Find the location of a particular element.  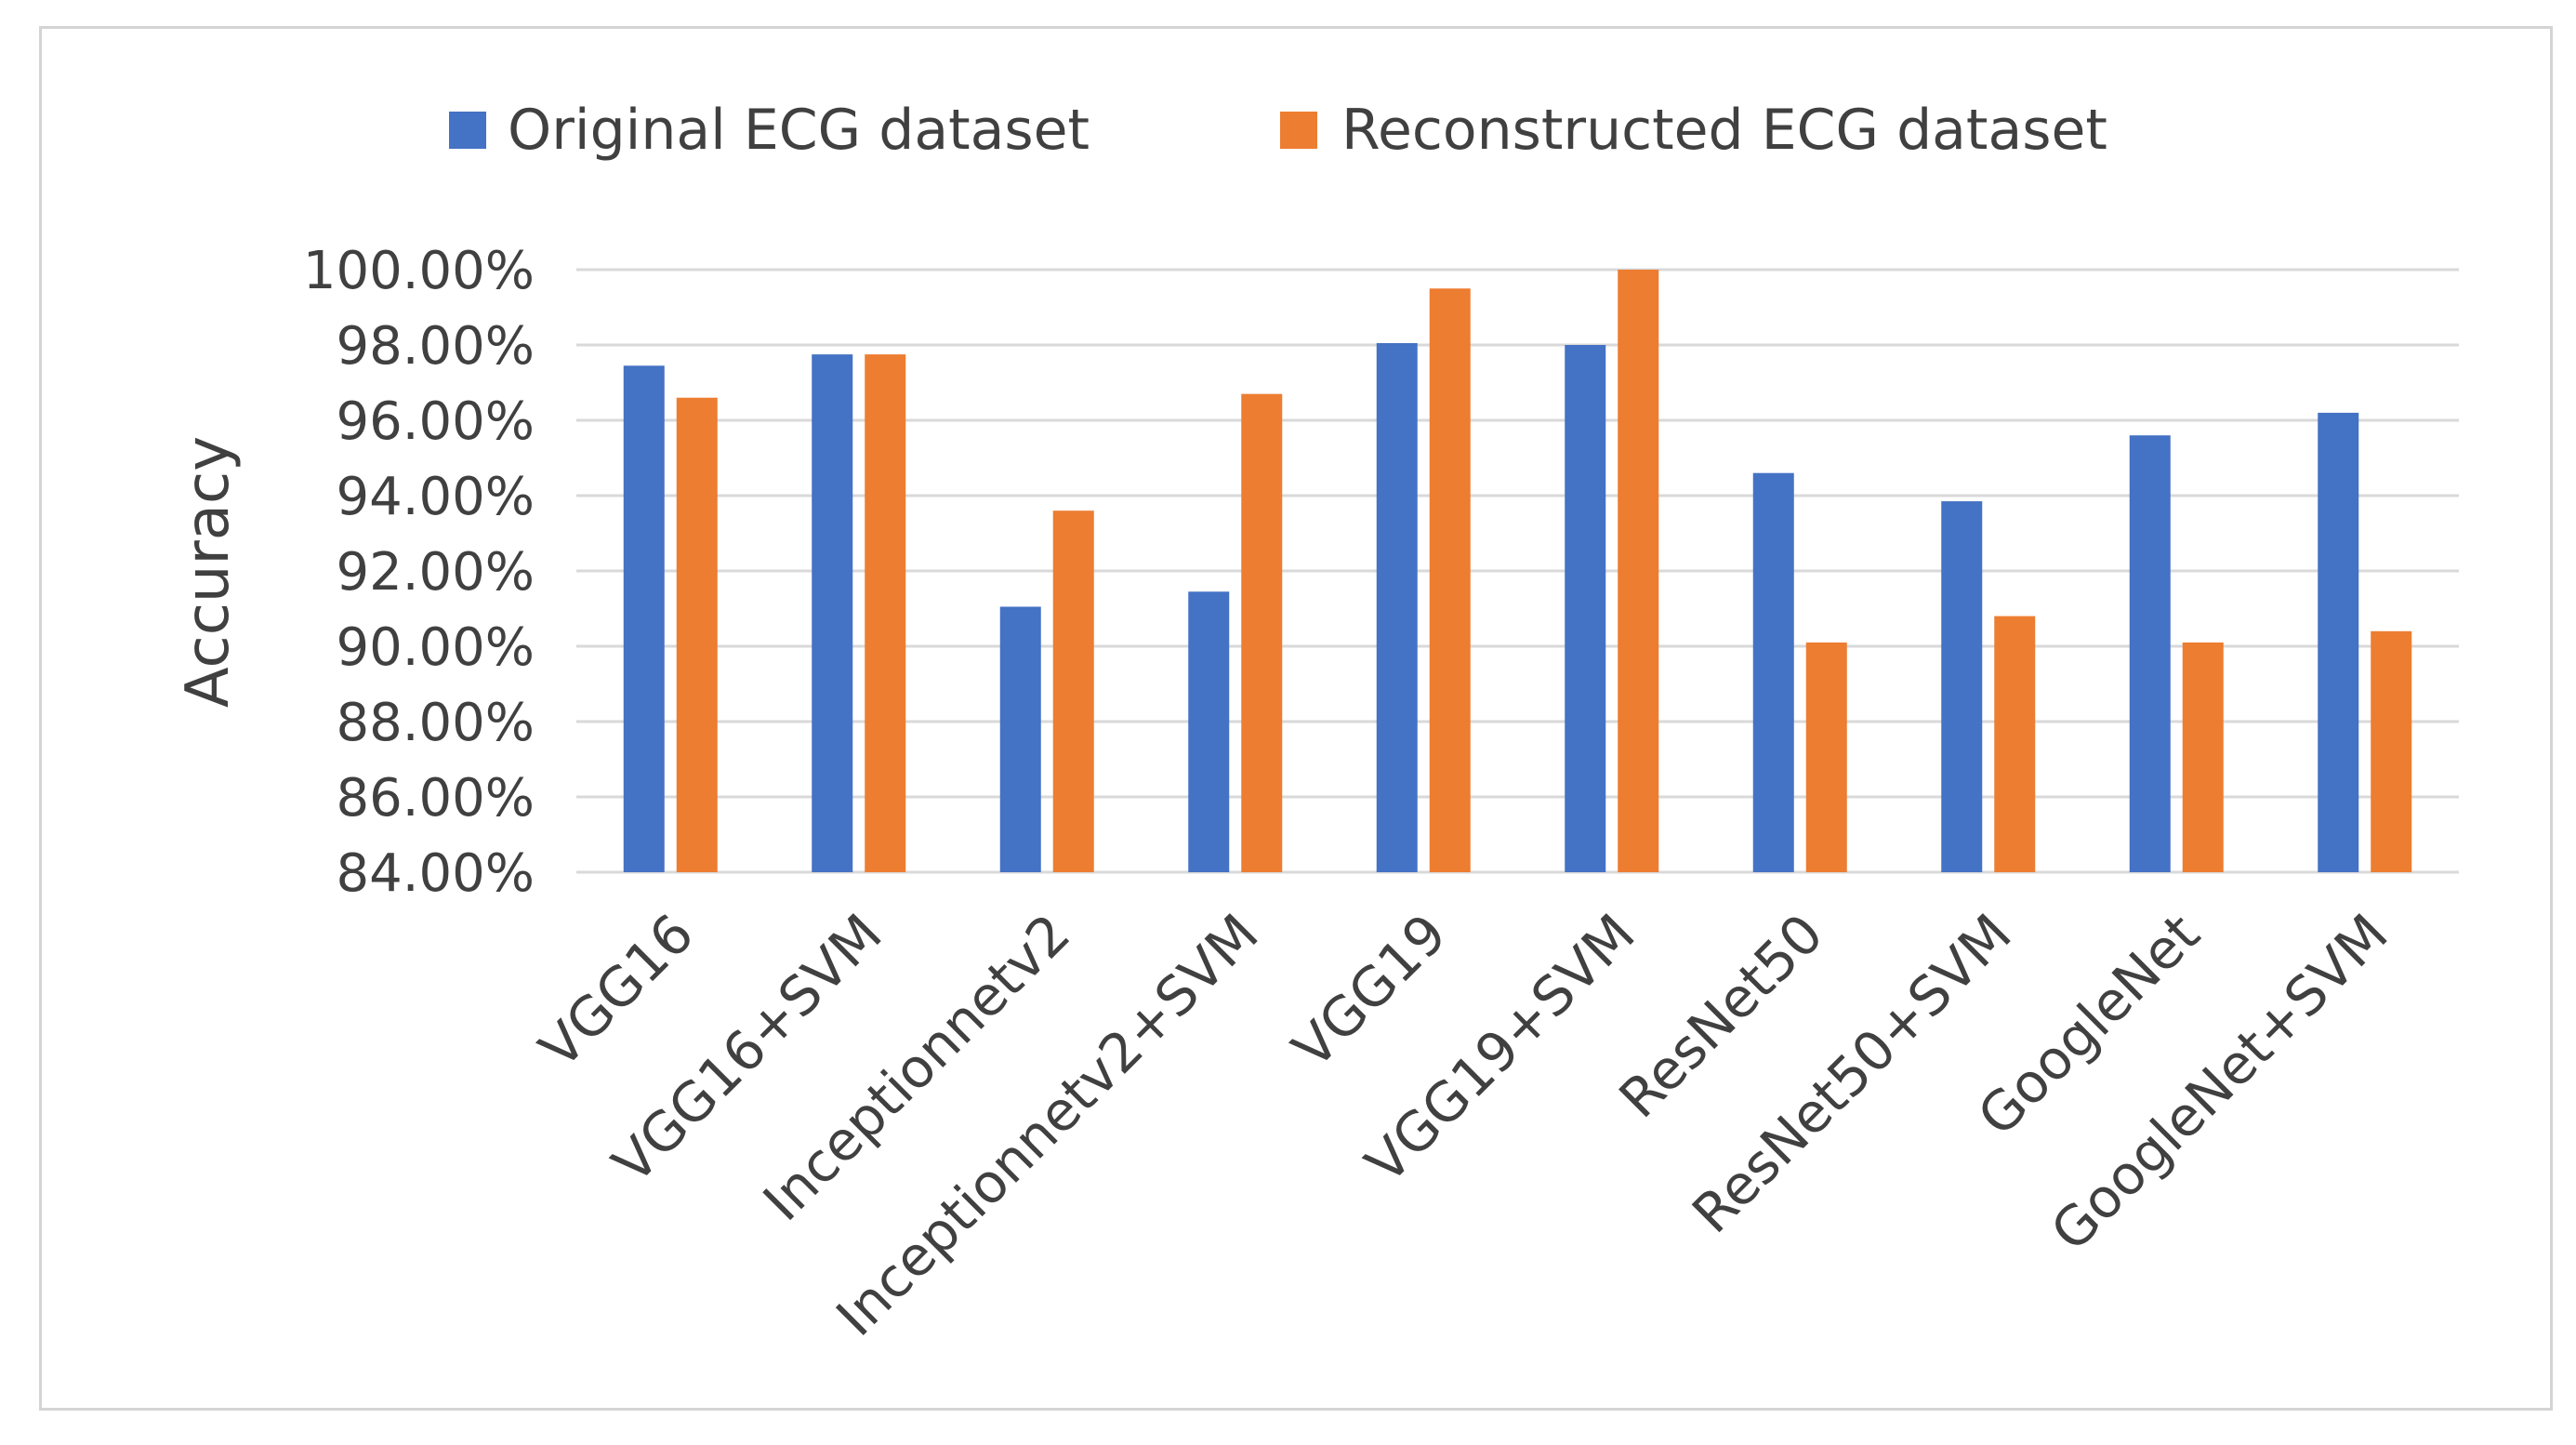

legend-swatch-reconstructed is located at coordinates (1298, 130).